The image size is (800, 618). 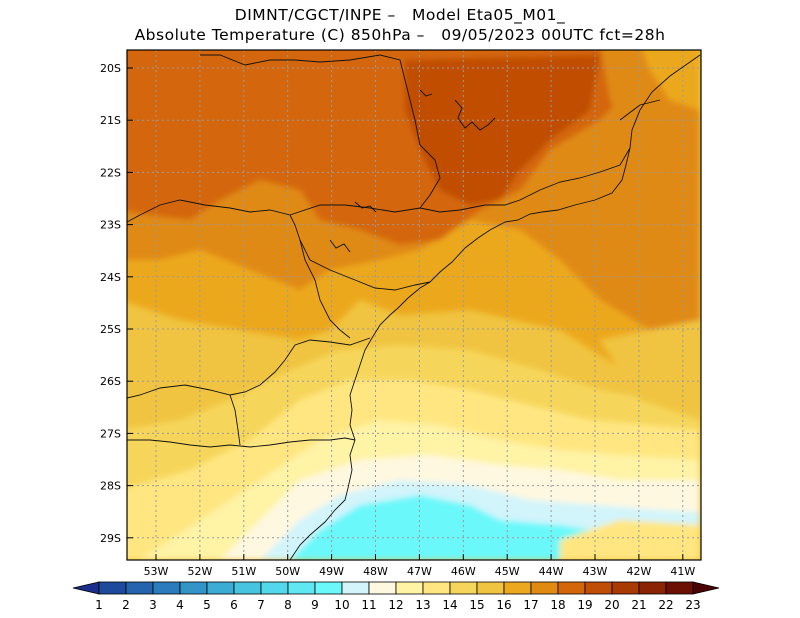 I want to click on colorbar-label: 12, so click(x=395, y=605).